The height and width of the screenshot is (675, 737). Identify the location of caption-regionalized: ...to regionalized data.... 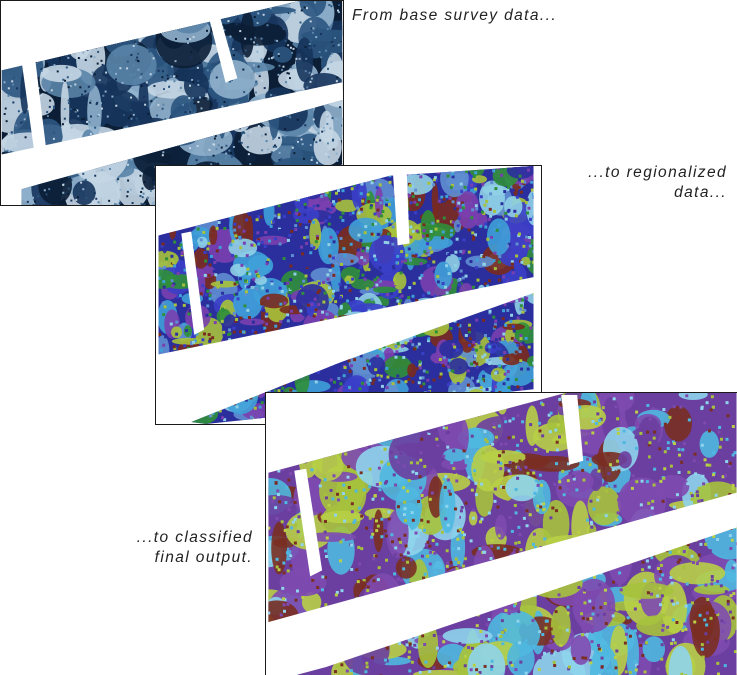
(657, 183).